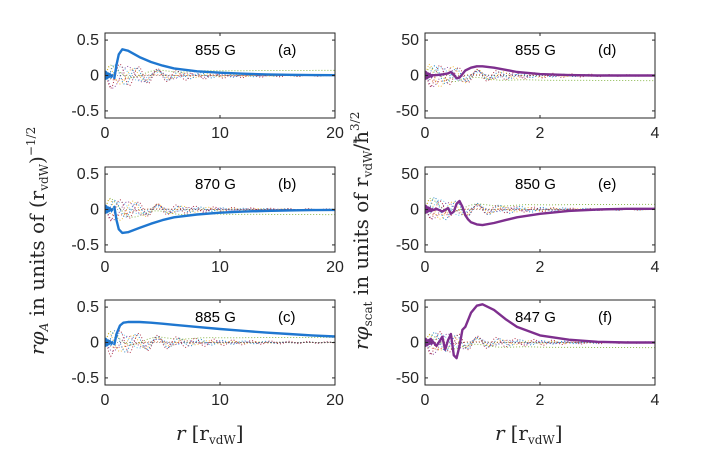 Image resolution: width=722 pixels, height=450 pixels. Describe the element at coordinates (105, 267) in the screenshot. I see `x-tick-label-b-0: 0` at that location.